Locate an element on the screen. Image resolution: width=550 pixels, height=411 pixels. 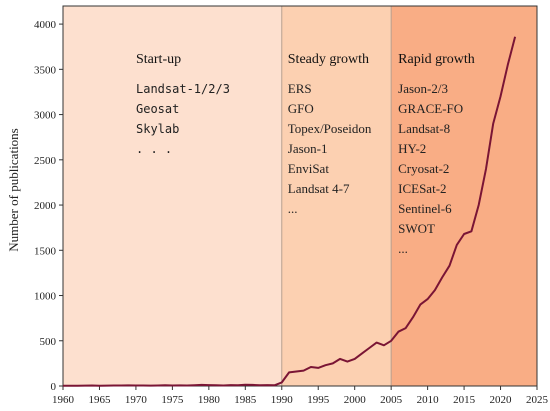
x-tick-label: 1965 is located at coordinates (99, 400).